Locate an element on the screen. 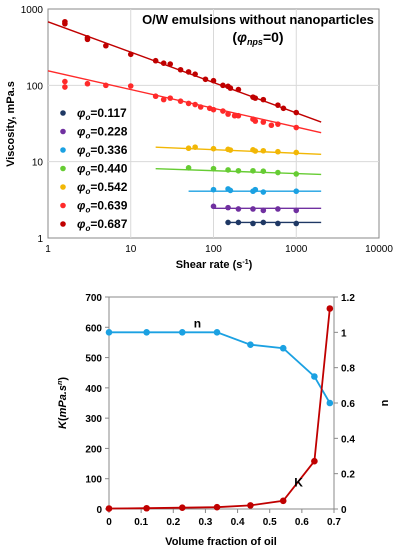  x-tick-label: 0 is located at coordinates (109, 522).